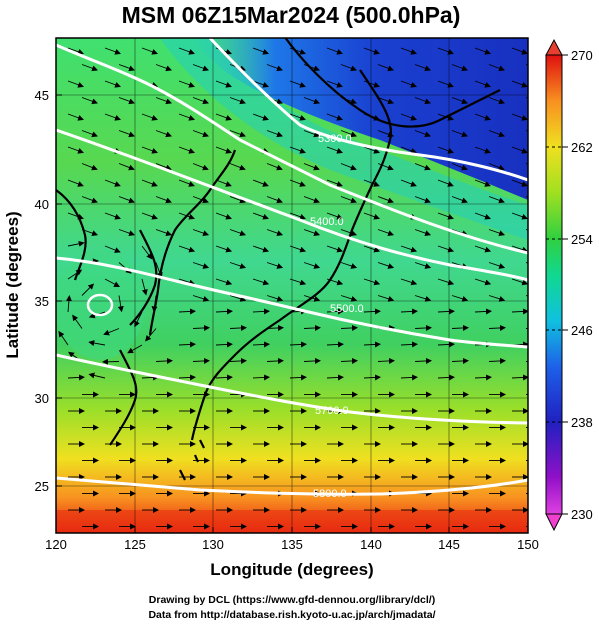 The image size is (599, 625). Describe the element at coordinates (42, 486) in the screenshot. I see `y-tick-label: 25` at that location.